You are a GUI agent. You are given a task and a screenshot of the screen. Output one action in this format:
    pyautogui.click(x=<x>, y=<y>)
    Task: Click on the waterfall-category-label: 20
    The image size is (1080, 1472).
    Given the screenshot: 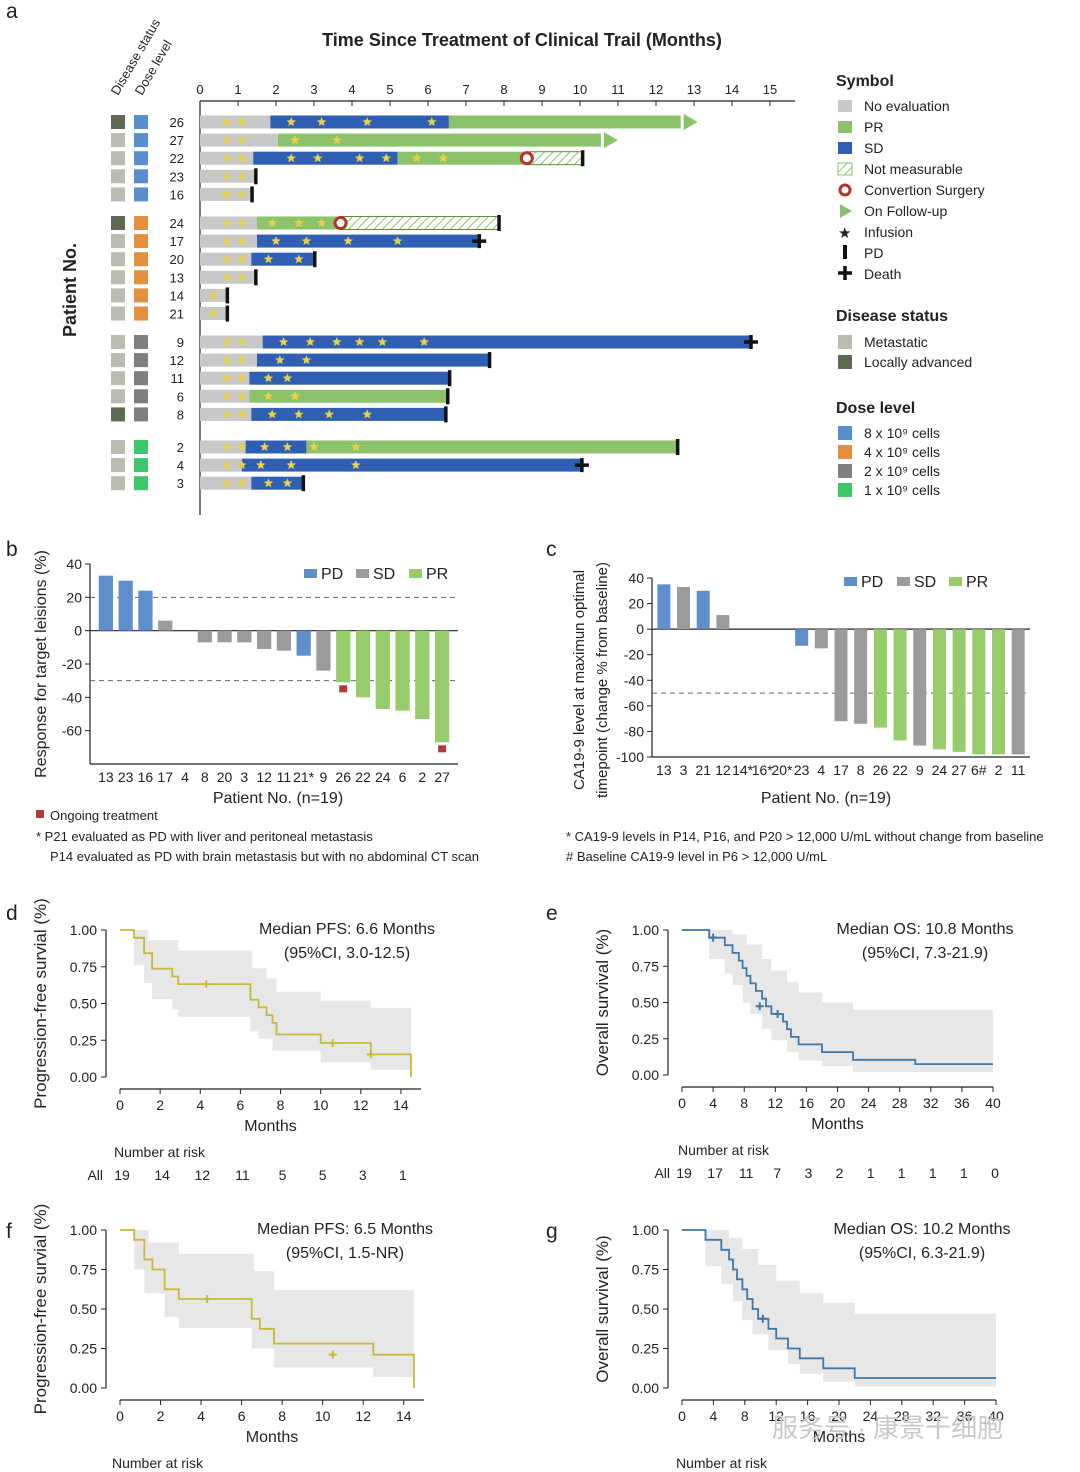 What is the action you would take?
    pyautogui.click(x=225, y=777)
    